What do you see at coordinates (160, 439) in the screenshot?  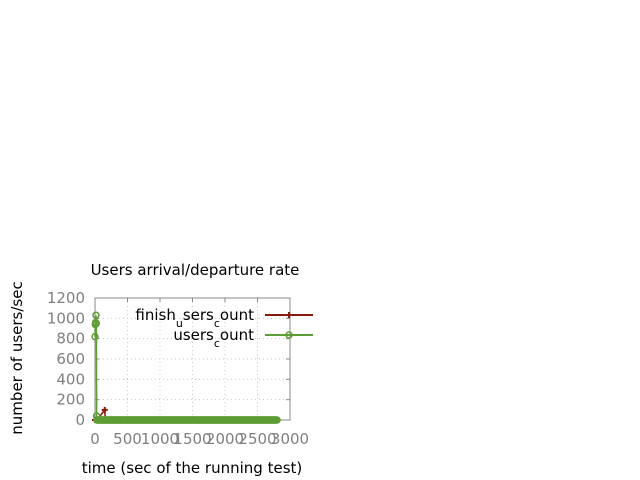 I see `x-tick-label: 1000` at bounding box center [160, 439].